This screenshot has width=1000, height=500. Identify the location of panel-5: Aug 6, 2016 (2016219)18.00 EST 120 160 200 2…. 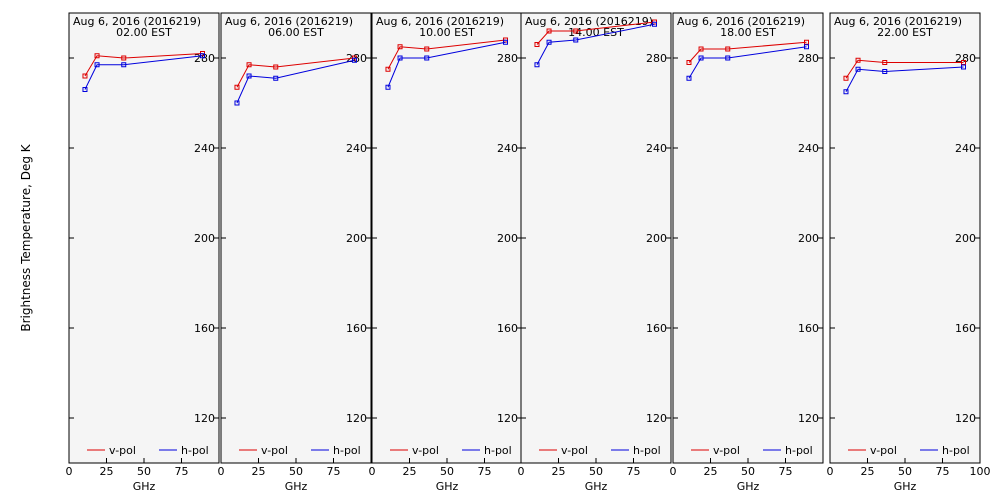
(747, 252).